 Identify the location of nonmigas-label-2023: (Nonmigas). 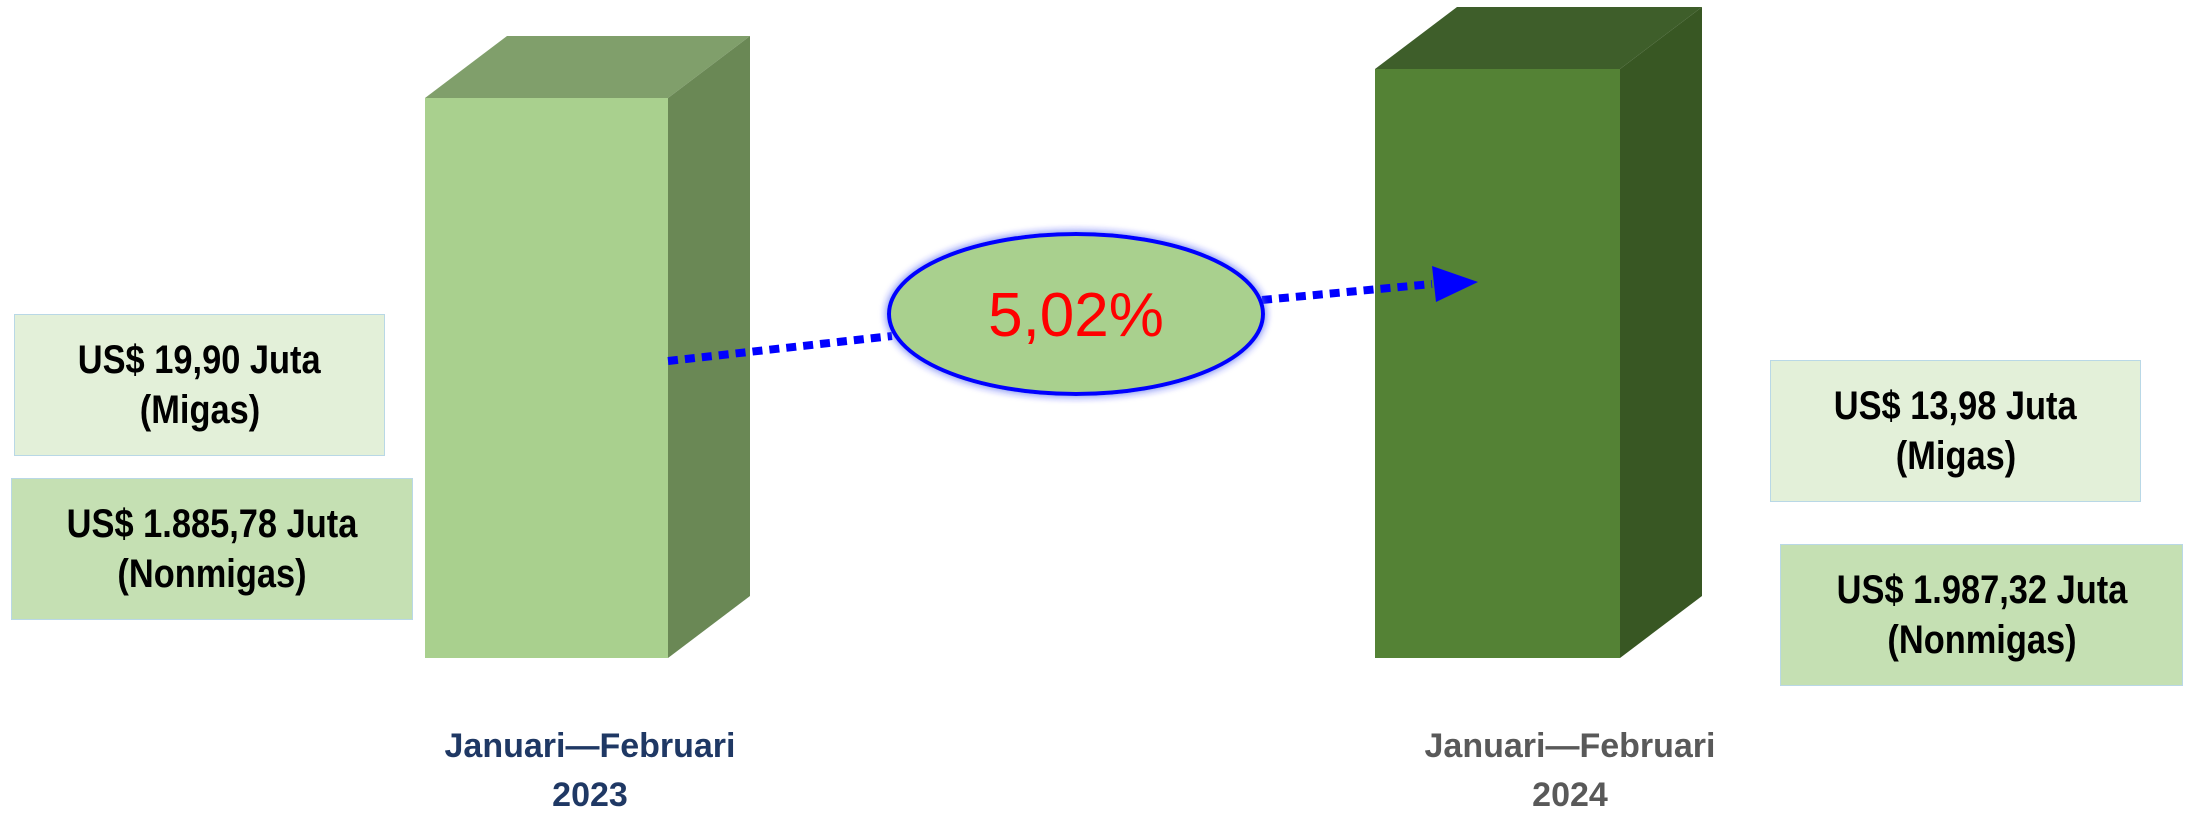
(212, 574).